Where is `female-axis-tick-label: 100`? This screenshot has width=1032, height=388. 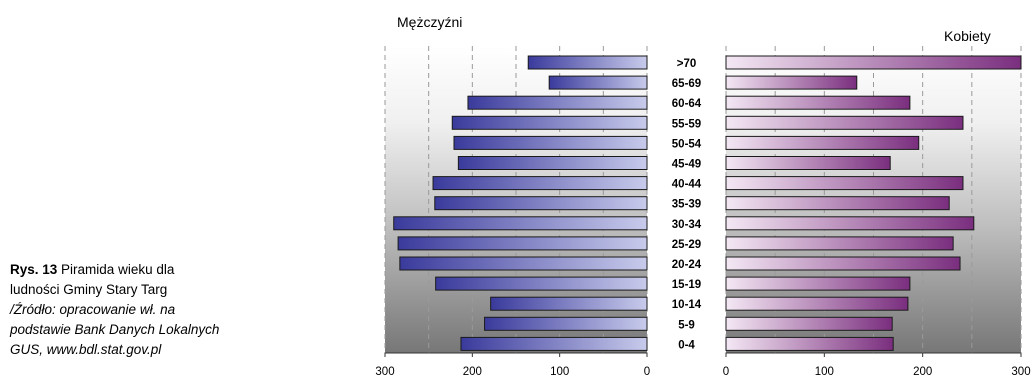 female-axis-tick-label: 100 is located at coordinates (824, 372).